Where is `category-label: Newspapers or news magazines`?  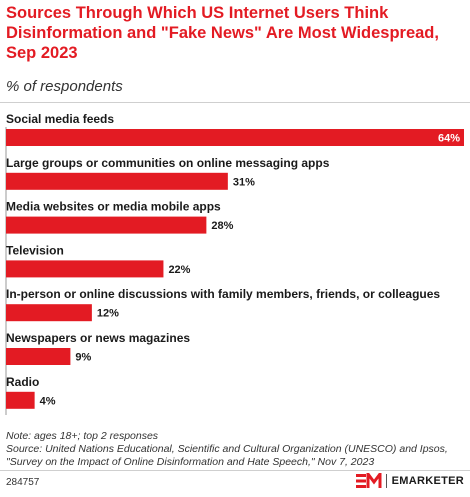 category-label: Newspapers or news magazines is located at coordinates (98, 338).